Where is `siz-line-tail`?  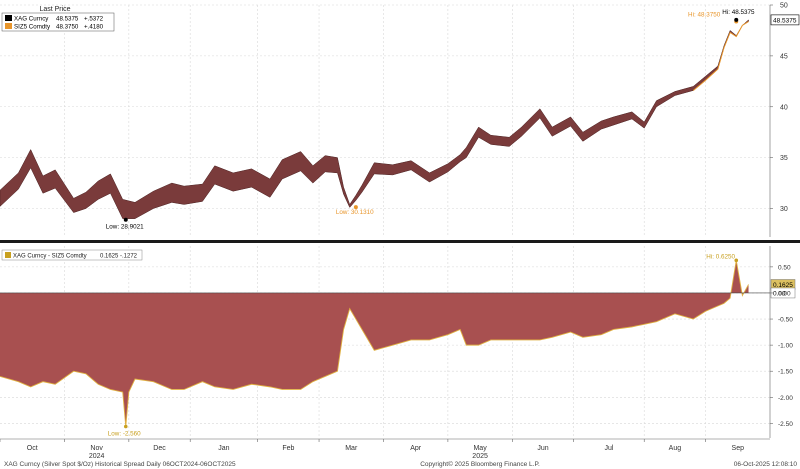 siz-line-tail is located at coordinates (720, 56).